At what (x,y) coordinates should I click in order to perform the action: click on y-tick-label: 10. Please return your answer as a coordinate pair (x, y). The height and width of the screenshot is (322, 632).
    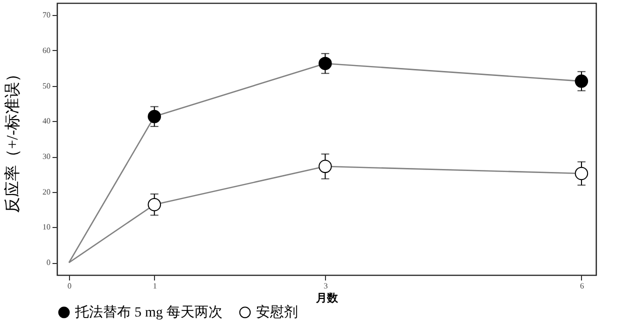
    Looking at the image, I should click on (46, 227).